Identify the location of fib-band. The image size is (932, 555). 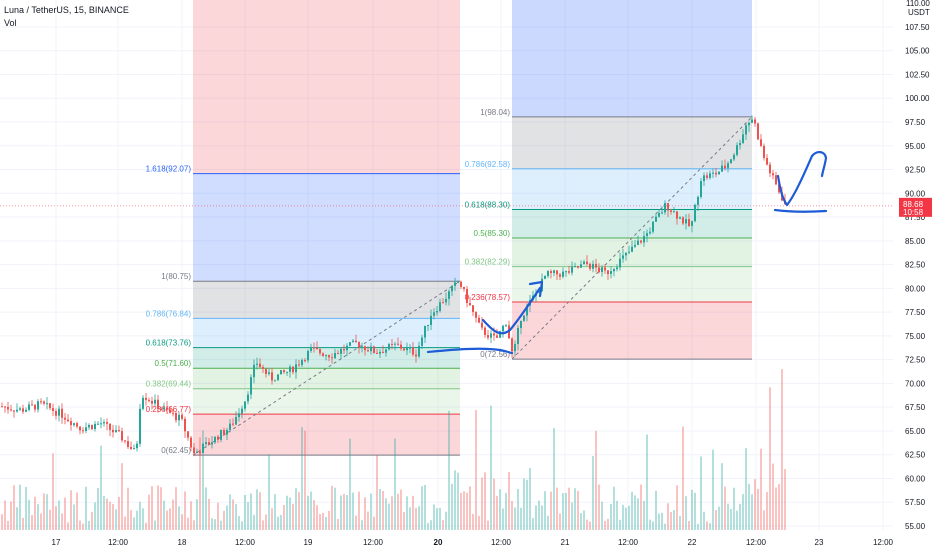
(632, 223).